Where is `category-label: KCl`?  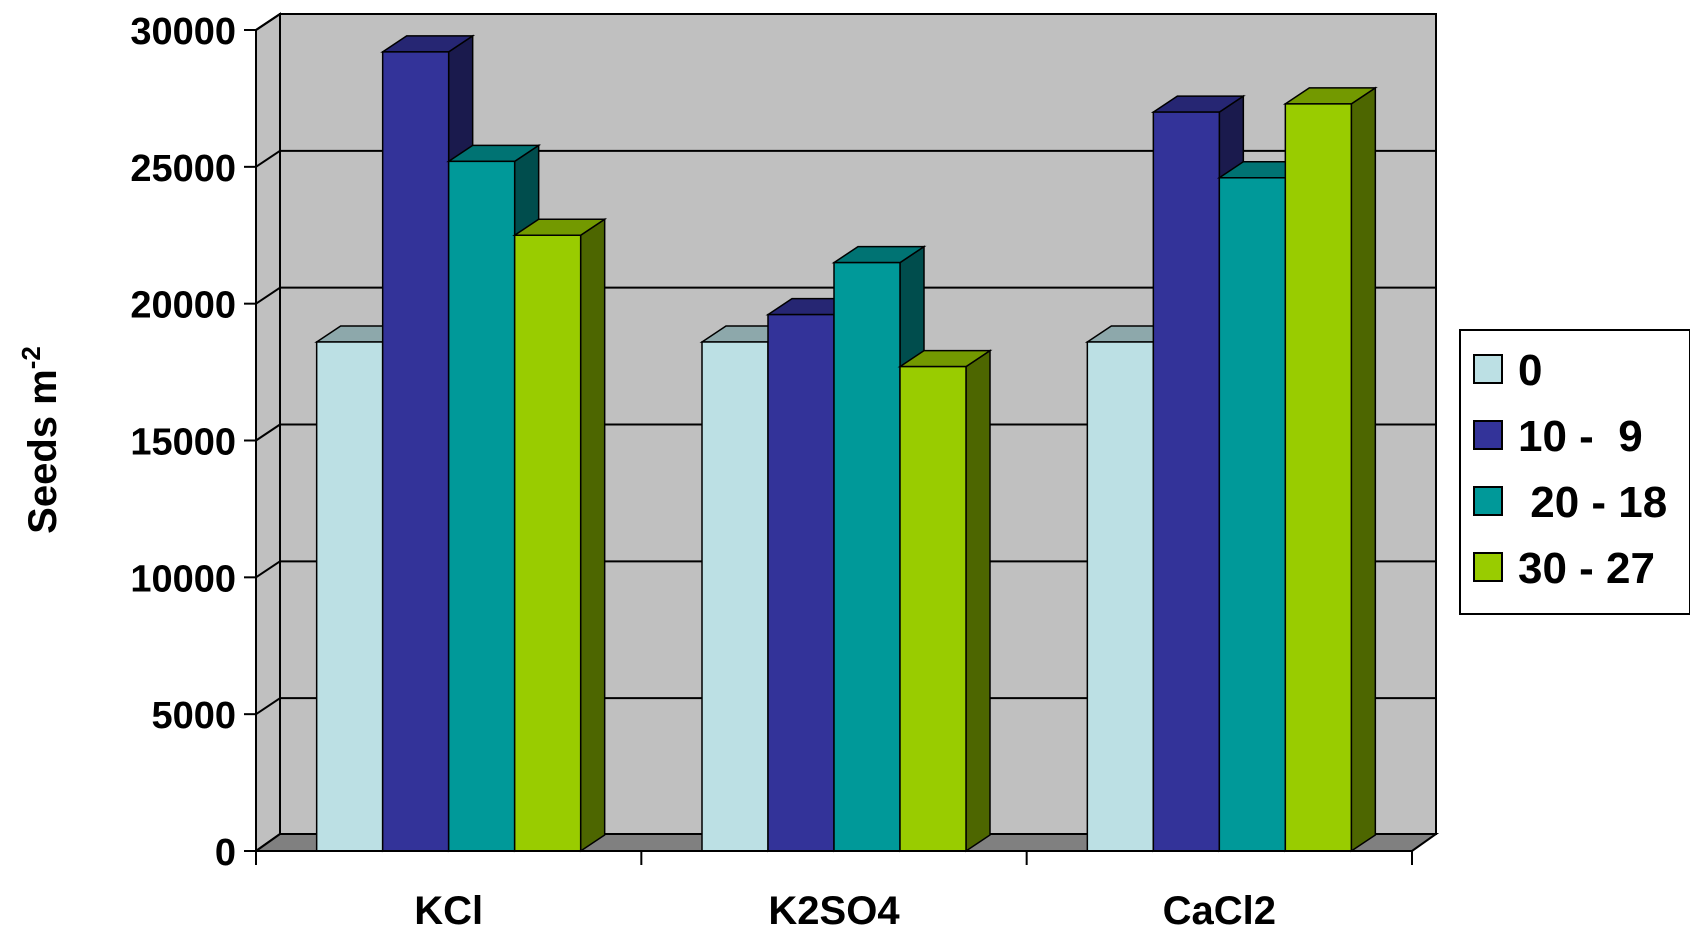
category-label: KCl is located at coordinates (448, 910).